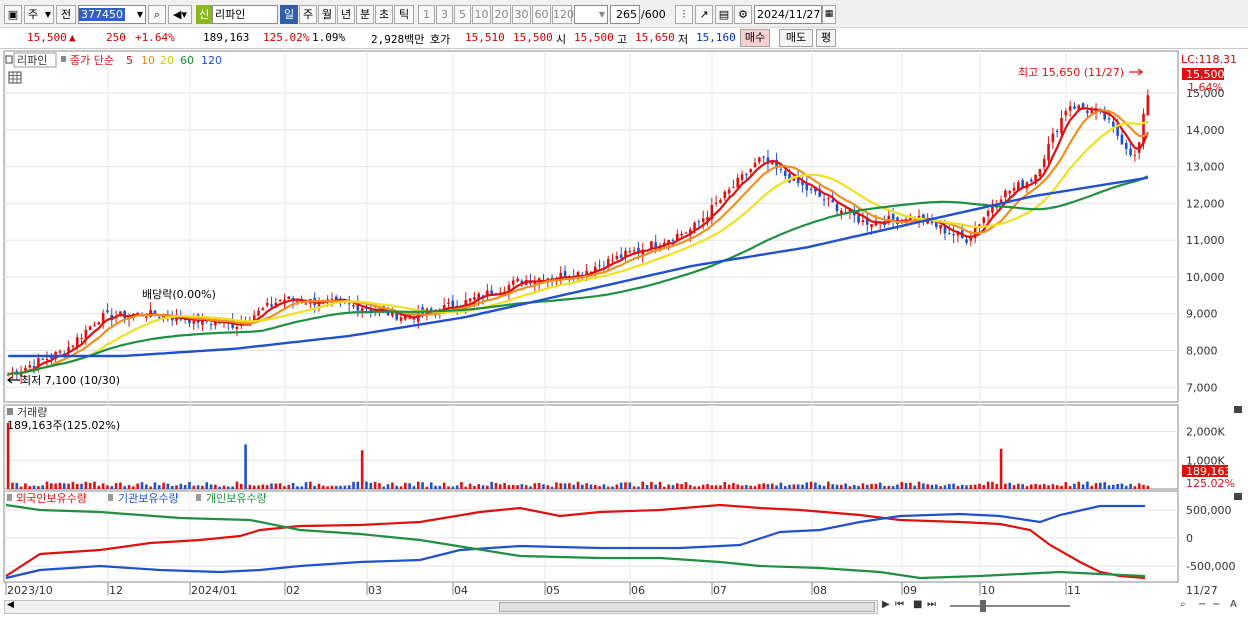 The image size is (1248, 621). I want to click on tab-second: 초, so click(384, 14).